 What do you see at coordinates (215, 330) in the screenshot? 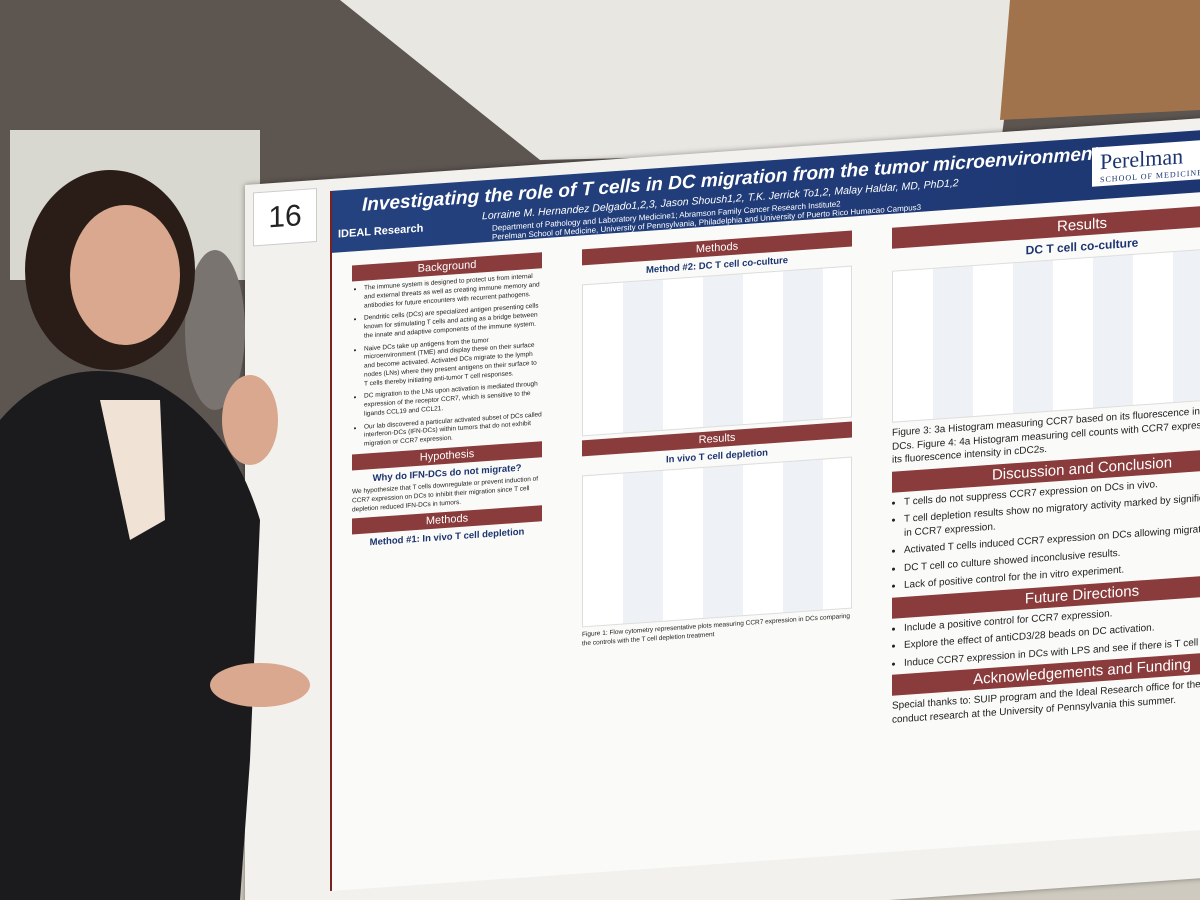
I see `background-person` at bounding box center [215, 330].